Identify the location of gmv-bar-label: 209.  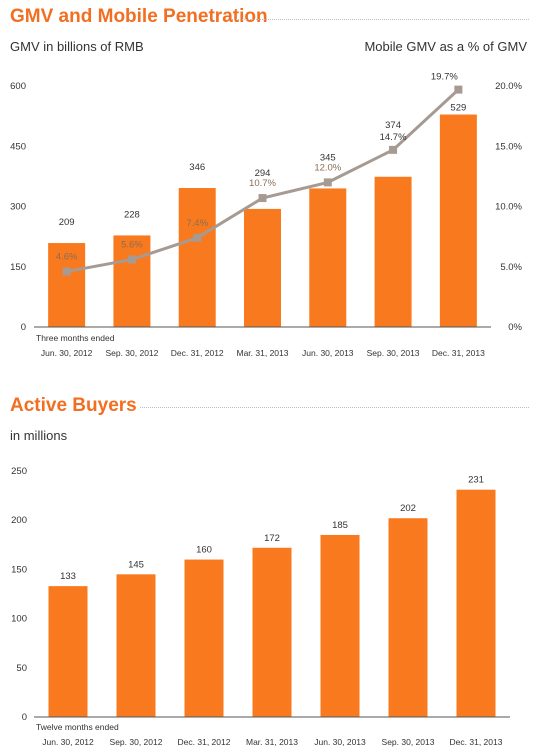
(67, 222).